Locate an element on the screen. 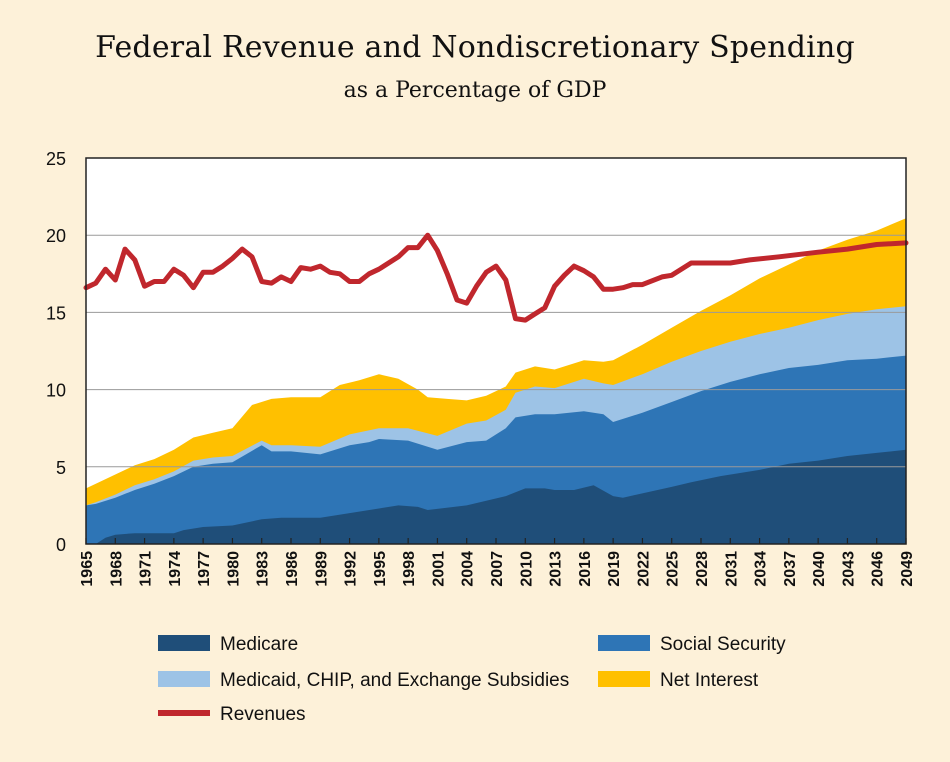  x-tick-label: 1971 is located at coordinates (146, 569).